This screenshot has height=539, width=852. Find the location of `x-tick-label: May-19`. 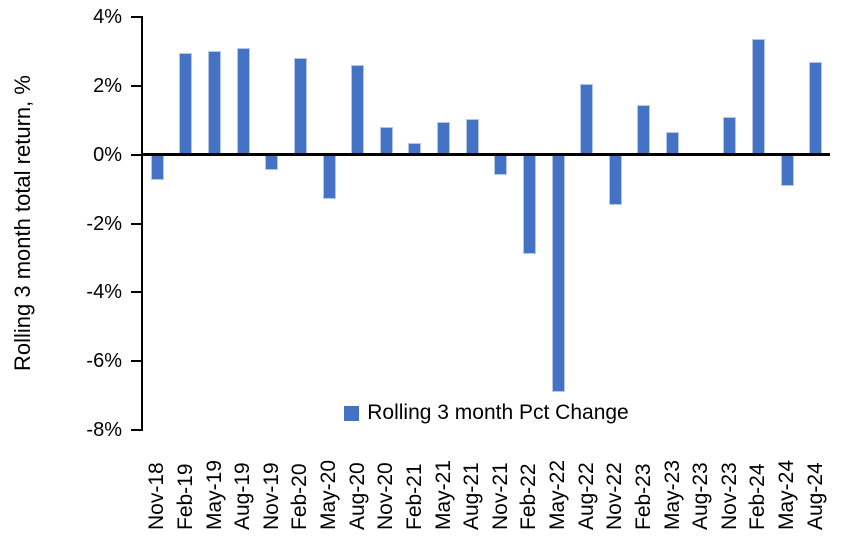

x-tick-label: May-19 is located at coordinates (214, 494).